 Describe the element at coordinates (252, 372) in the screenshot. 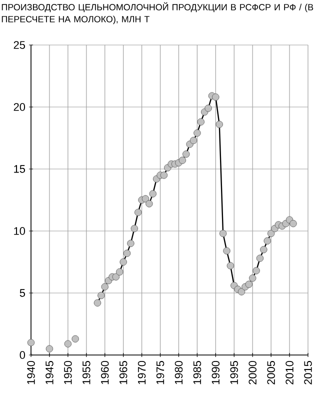

I see `x-tick-label: 2000` at that location.